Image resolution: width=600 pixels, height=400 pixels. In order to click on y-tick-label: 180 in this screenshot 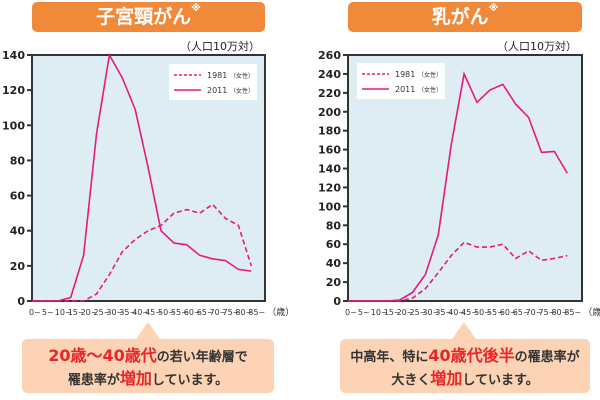, I will do `click(329, 131)`.